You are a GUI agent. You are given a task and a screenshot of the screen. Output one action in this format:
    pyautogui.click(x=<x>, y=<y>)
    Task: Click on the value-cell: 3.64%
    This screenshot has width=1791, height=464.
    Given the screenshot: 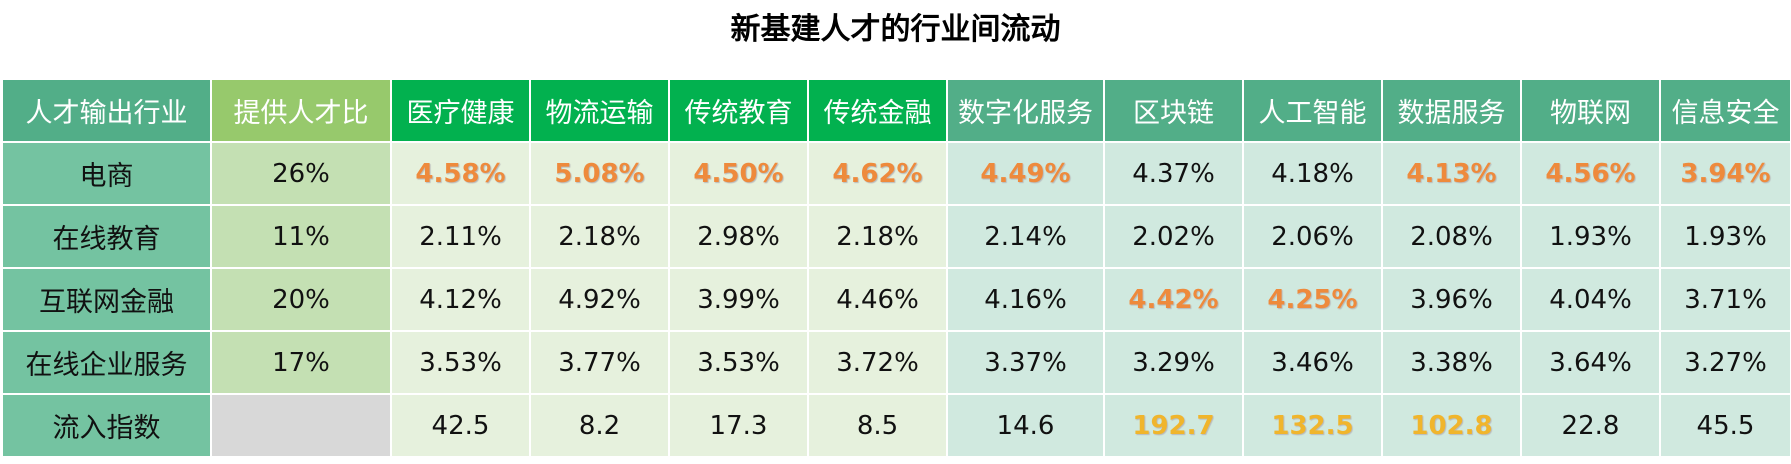 What is the action you would take?
    pyautogui.click(x=1590, y=362)
    